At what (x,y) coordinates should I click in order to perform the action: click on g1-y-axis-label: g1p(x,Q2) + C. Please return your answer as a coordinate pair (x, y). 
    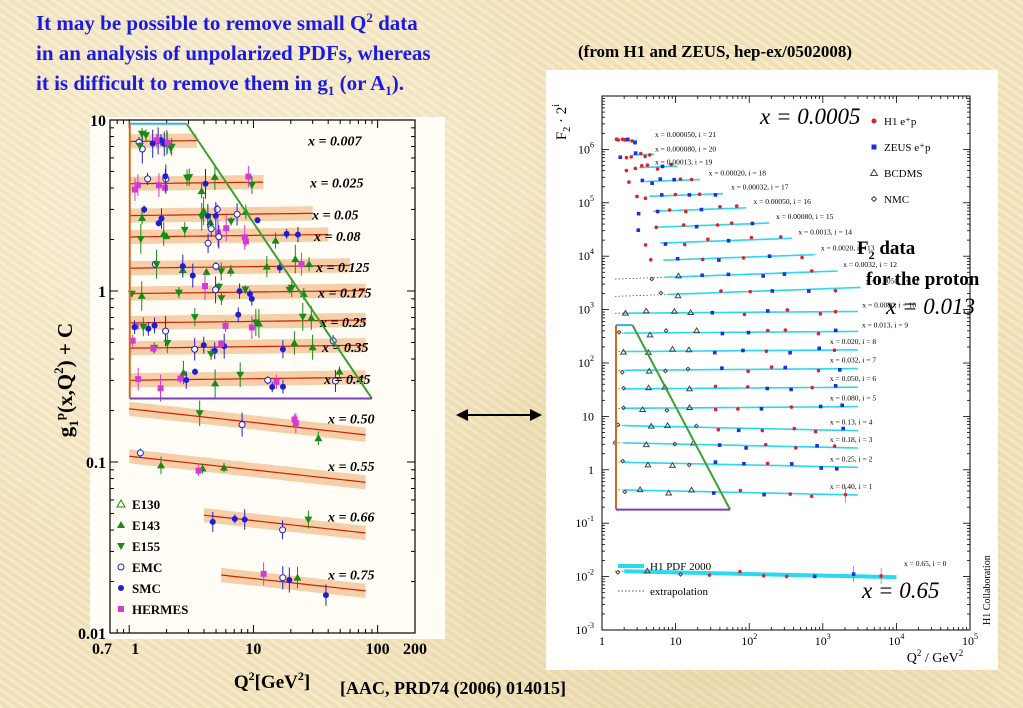
    Looking at the image, I should click on (66, 380).